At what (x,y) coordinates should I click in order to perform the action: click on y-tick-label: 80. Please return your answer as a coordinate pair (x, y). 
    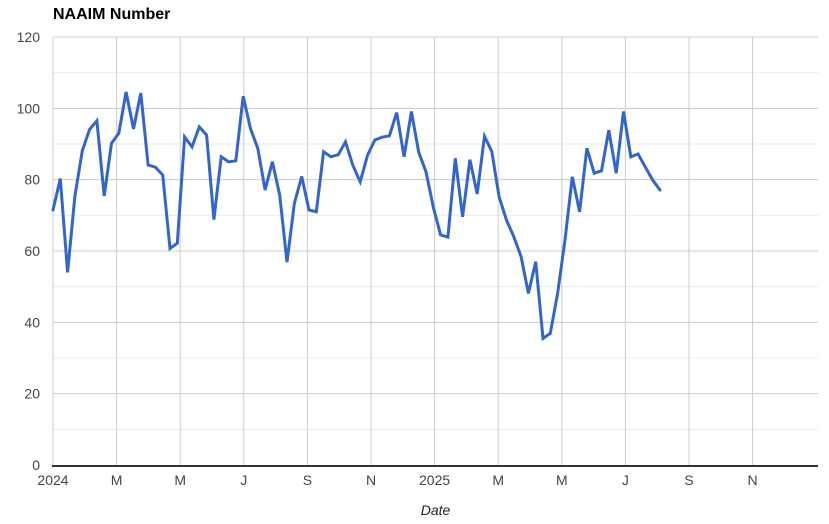
    Looking at the image, I should click on (32, 180).